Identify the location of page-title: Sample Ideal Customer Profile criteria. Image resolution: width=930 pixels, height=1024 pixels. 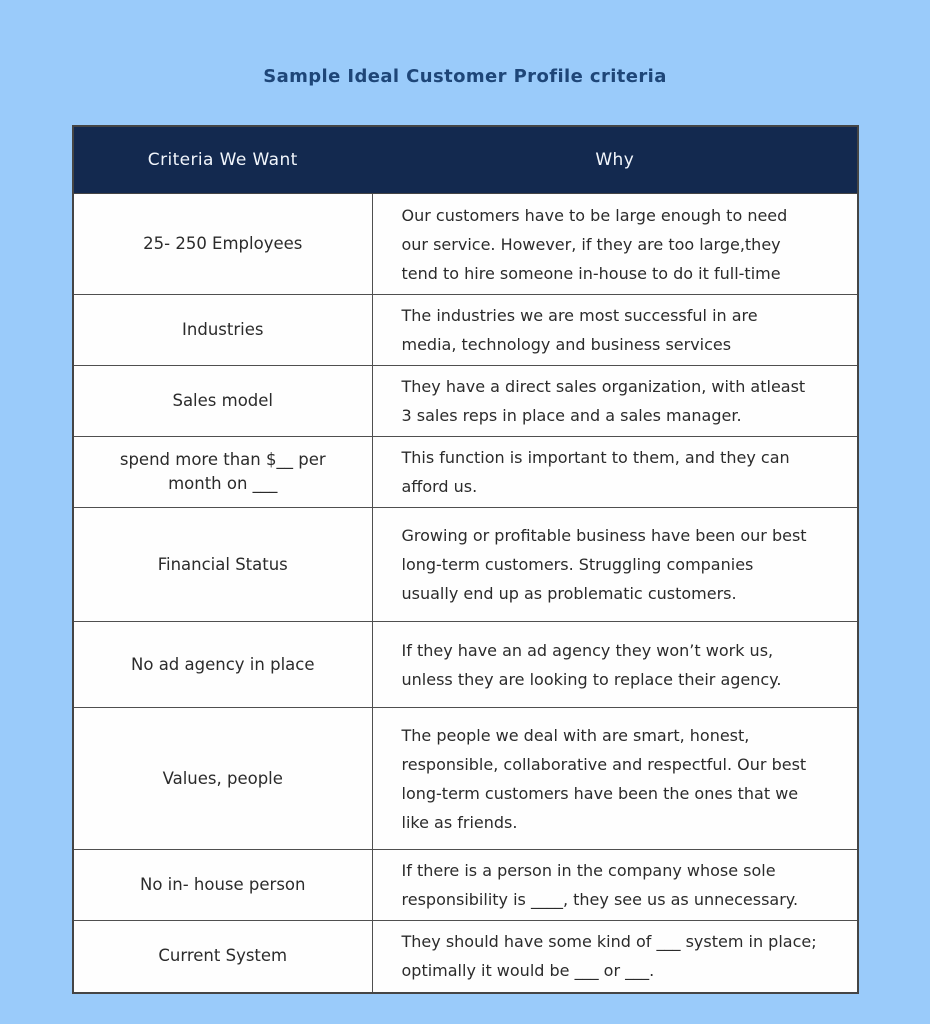
(465, 76).